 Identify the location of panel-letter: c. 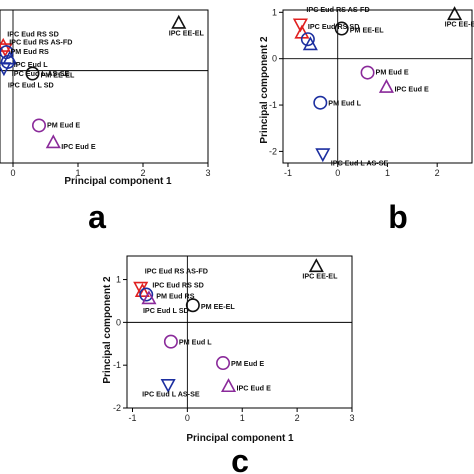
(240, 458).